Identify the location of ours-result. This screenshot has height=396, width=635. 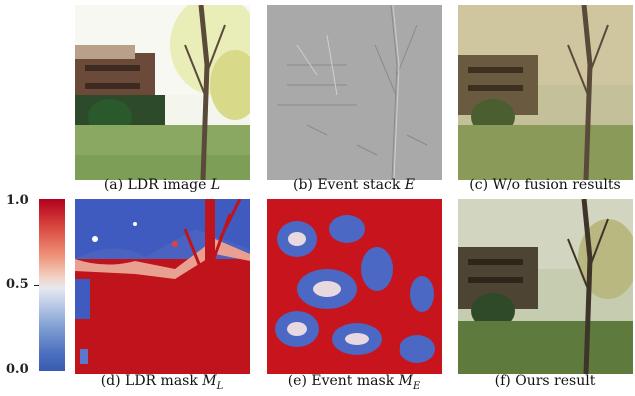
(545, 286).